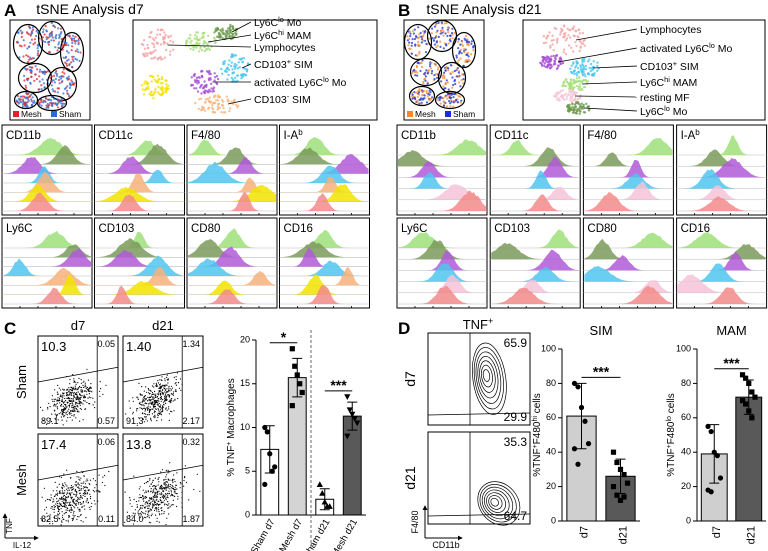 The height and width of the screenshot is (551, 768). I want to click on quadrant-value: 65.9, so click(516, 343).